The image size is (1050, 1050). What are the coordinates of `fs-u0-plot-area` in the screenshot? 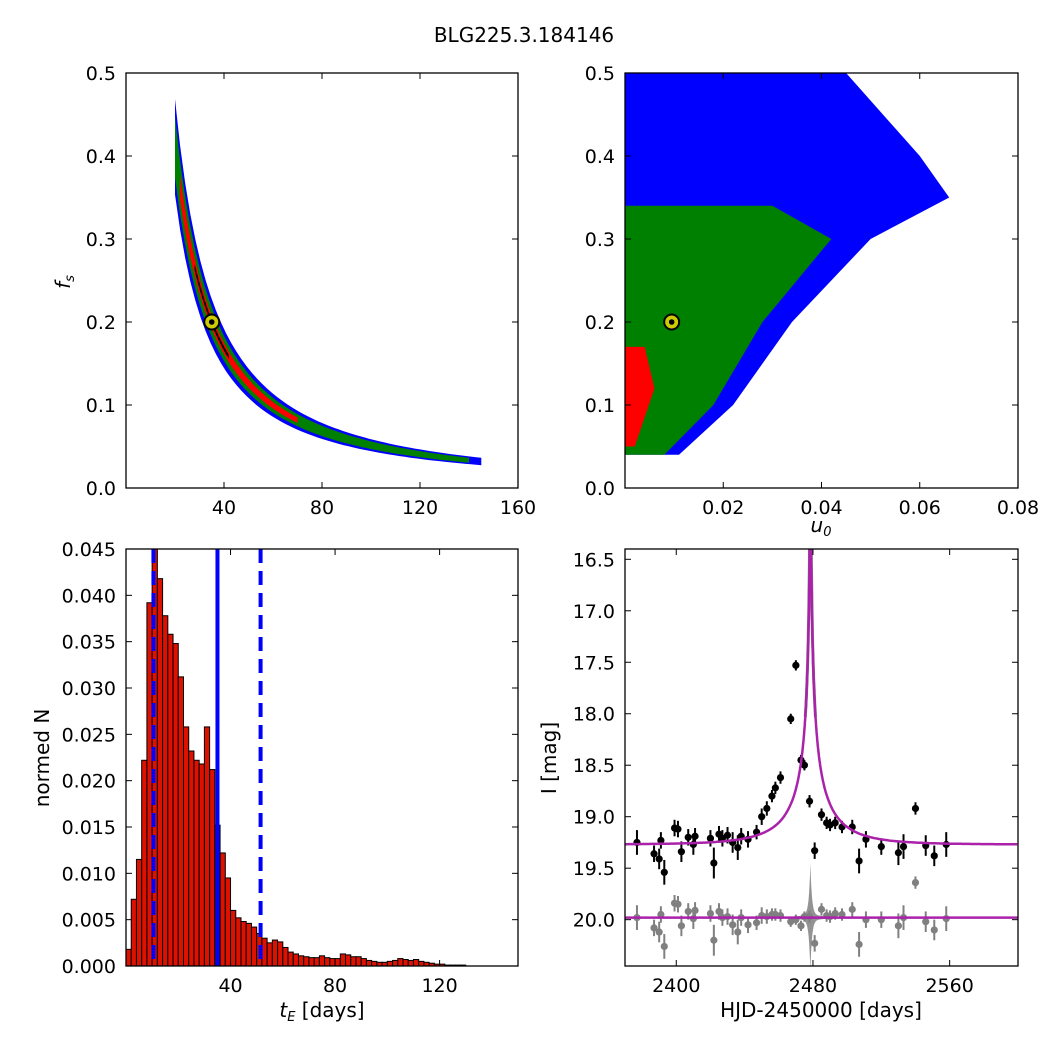 It's located at (787, 264).